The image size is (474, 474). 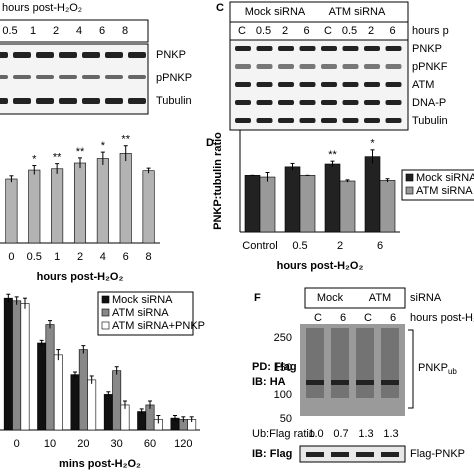 What do you see at coordinates (433, 368) in the screenshot?
I see `bracket-text: PNKP` at bounding box center [433, 368].